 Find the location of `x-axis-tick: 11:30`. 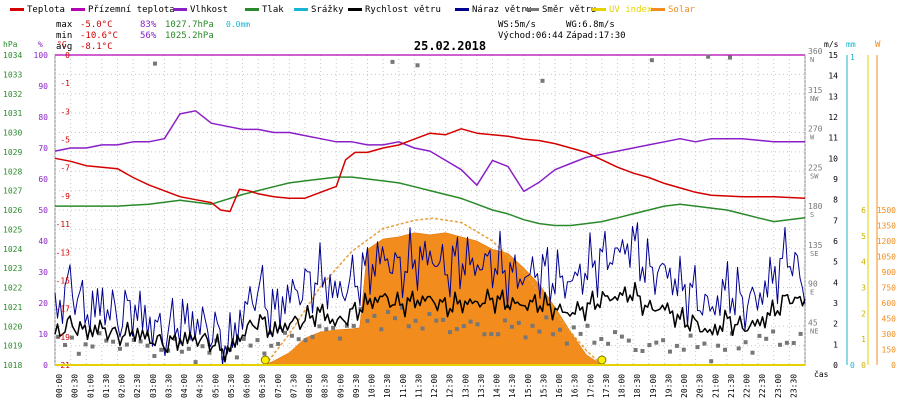

x-axis-tick: 11:30 is located at coordinates (418, 386).